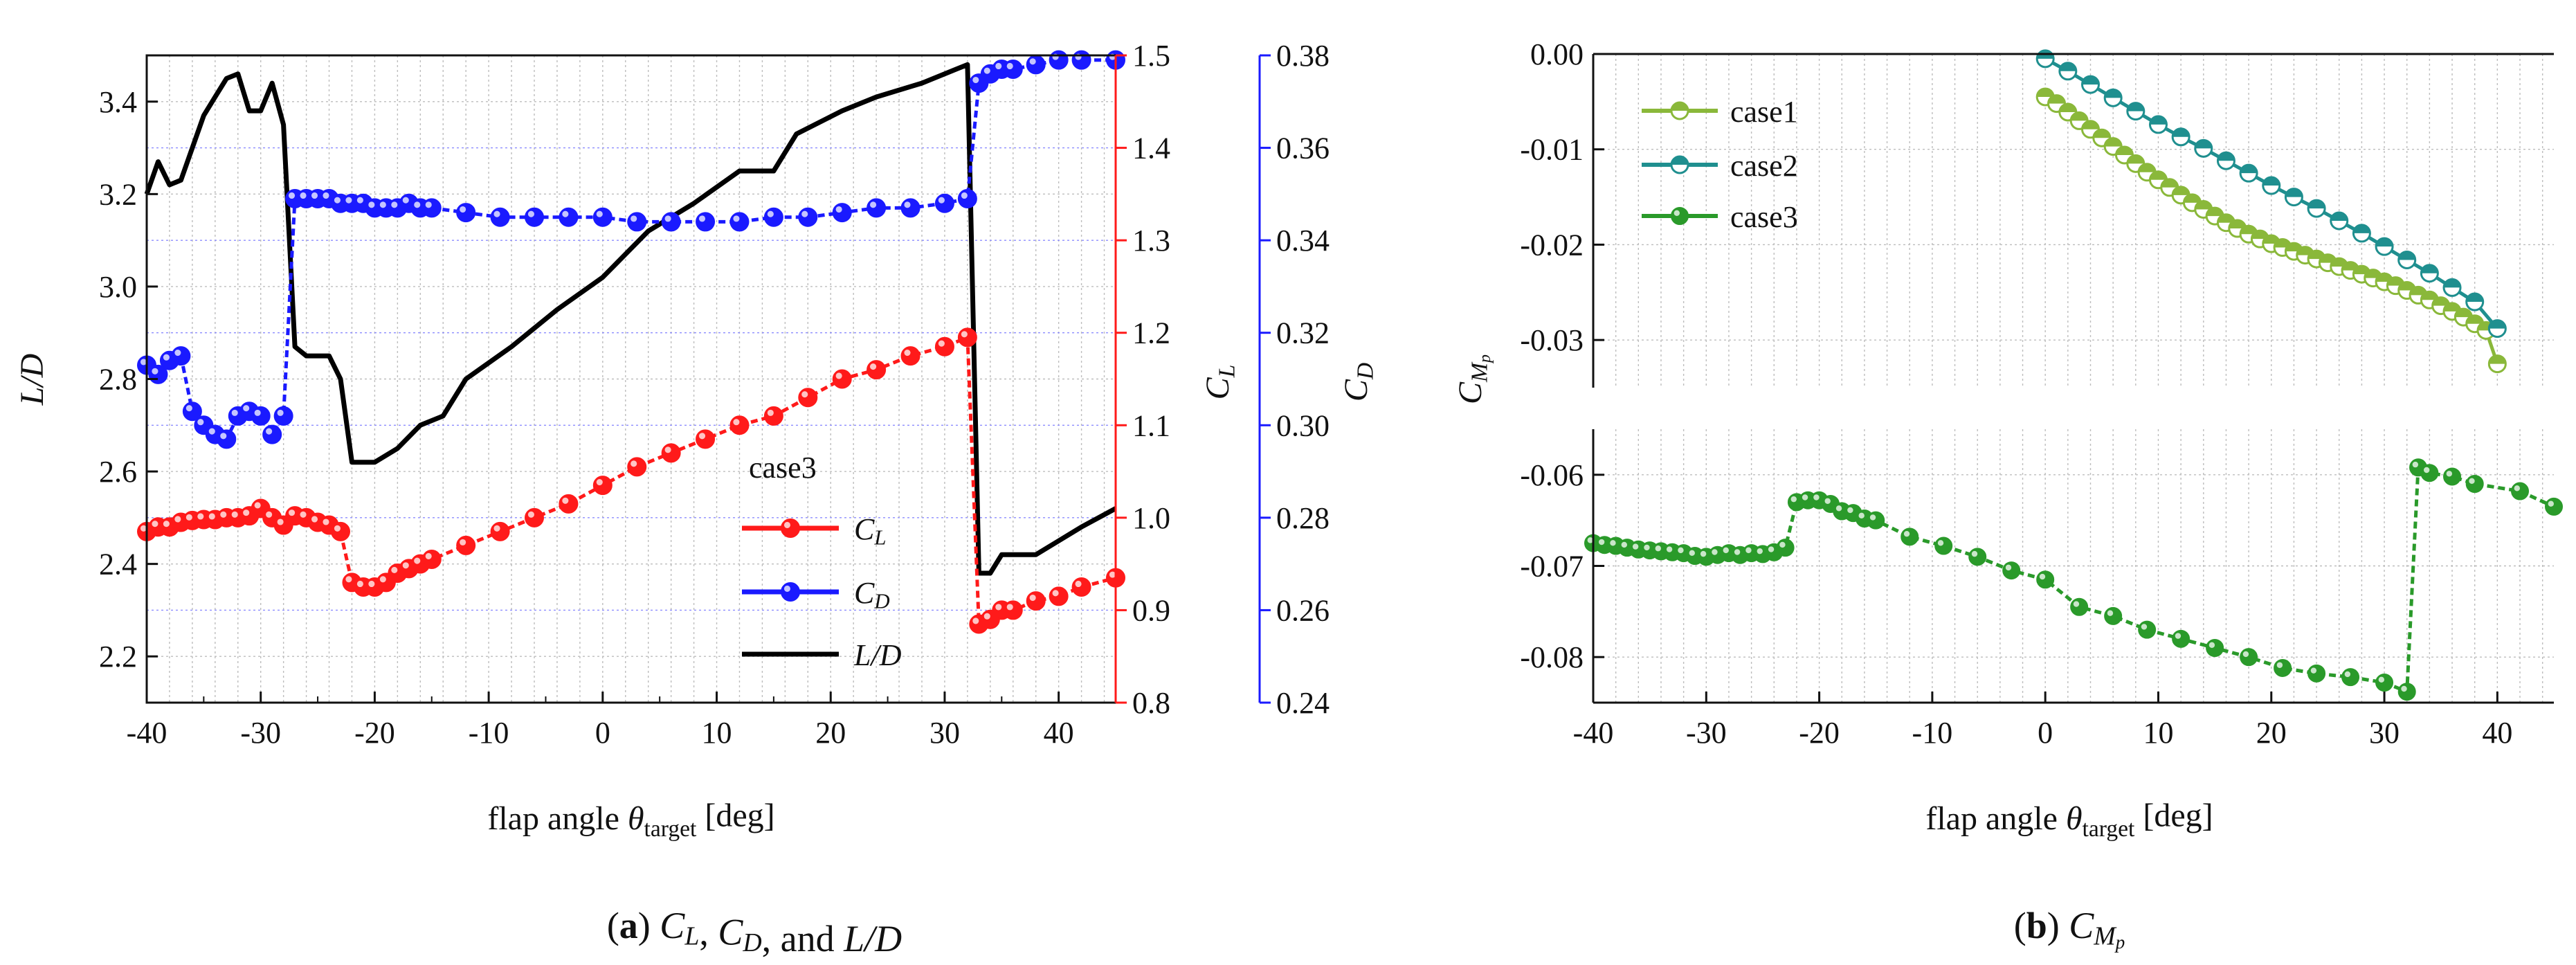  Describe the element at coordinates (1557, 54) in the screenshot. I see `y-tick-label: 0.00` at that location.